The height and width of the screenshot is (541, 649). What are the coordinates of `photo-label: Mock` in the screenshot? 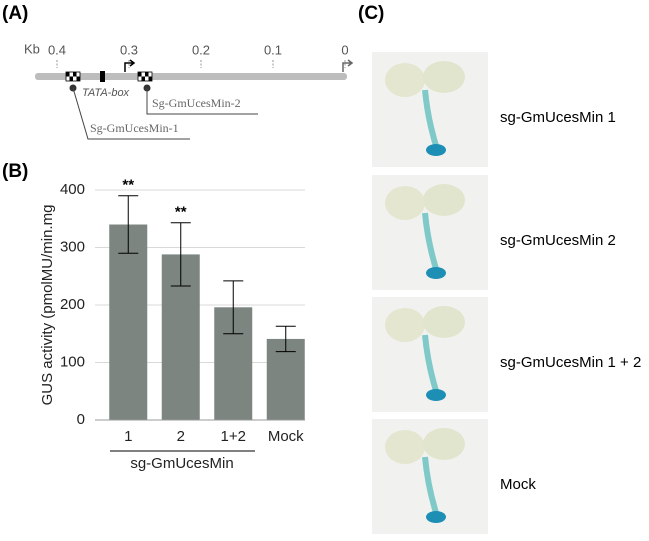 It's located at (518, 484).